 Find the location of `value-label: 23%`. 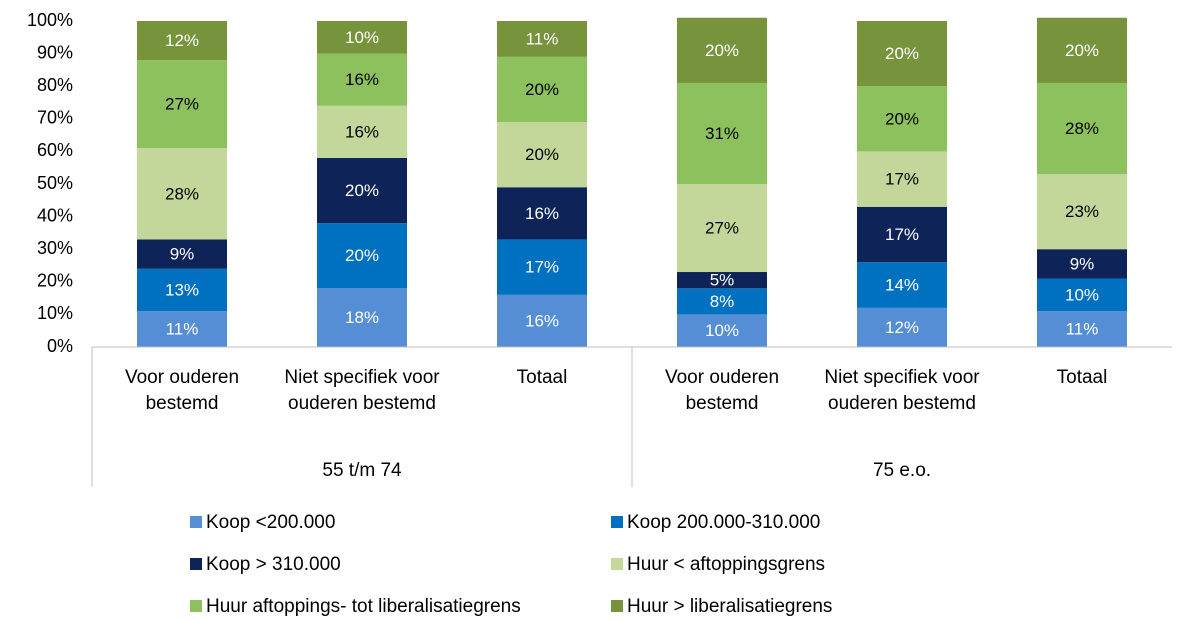

value-label: 23% is located at coordinates (1082, 211).